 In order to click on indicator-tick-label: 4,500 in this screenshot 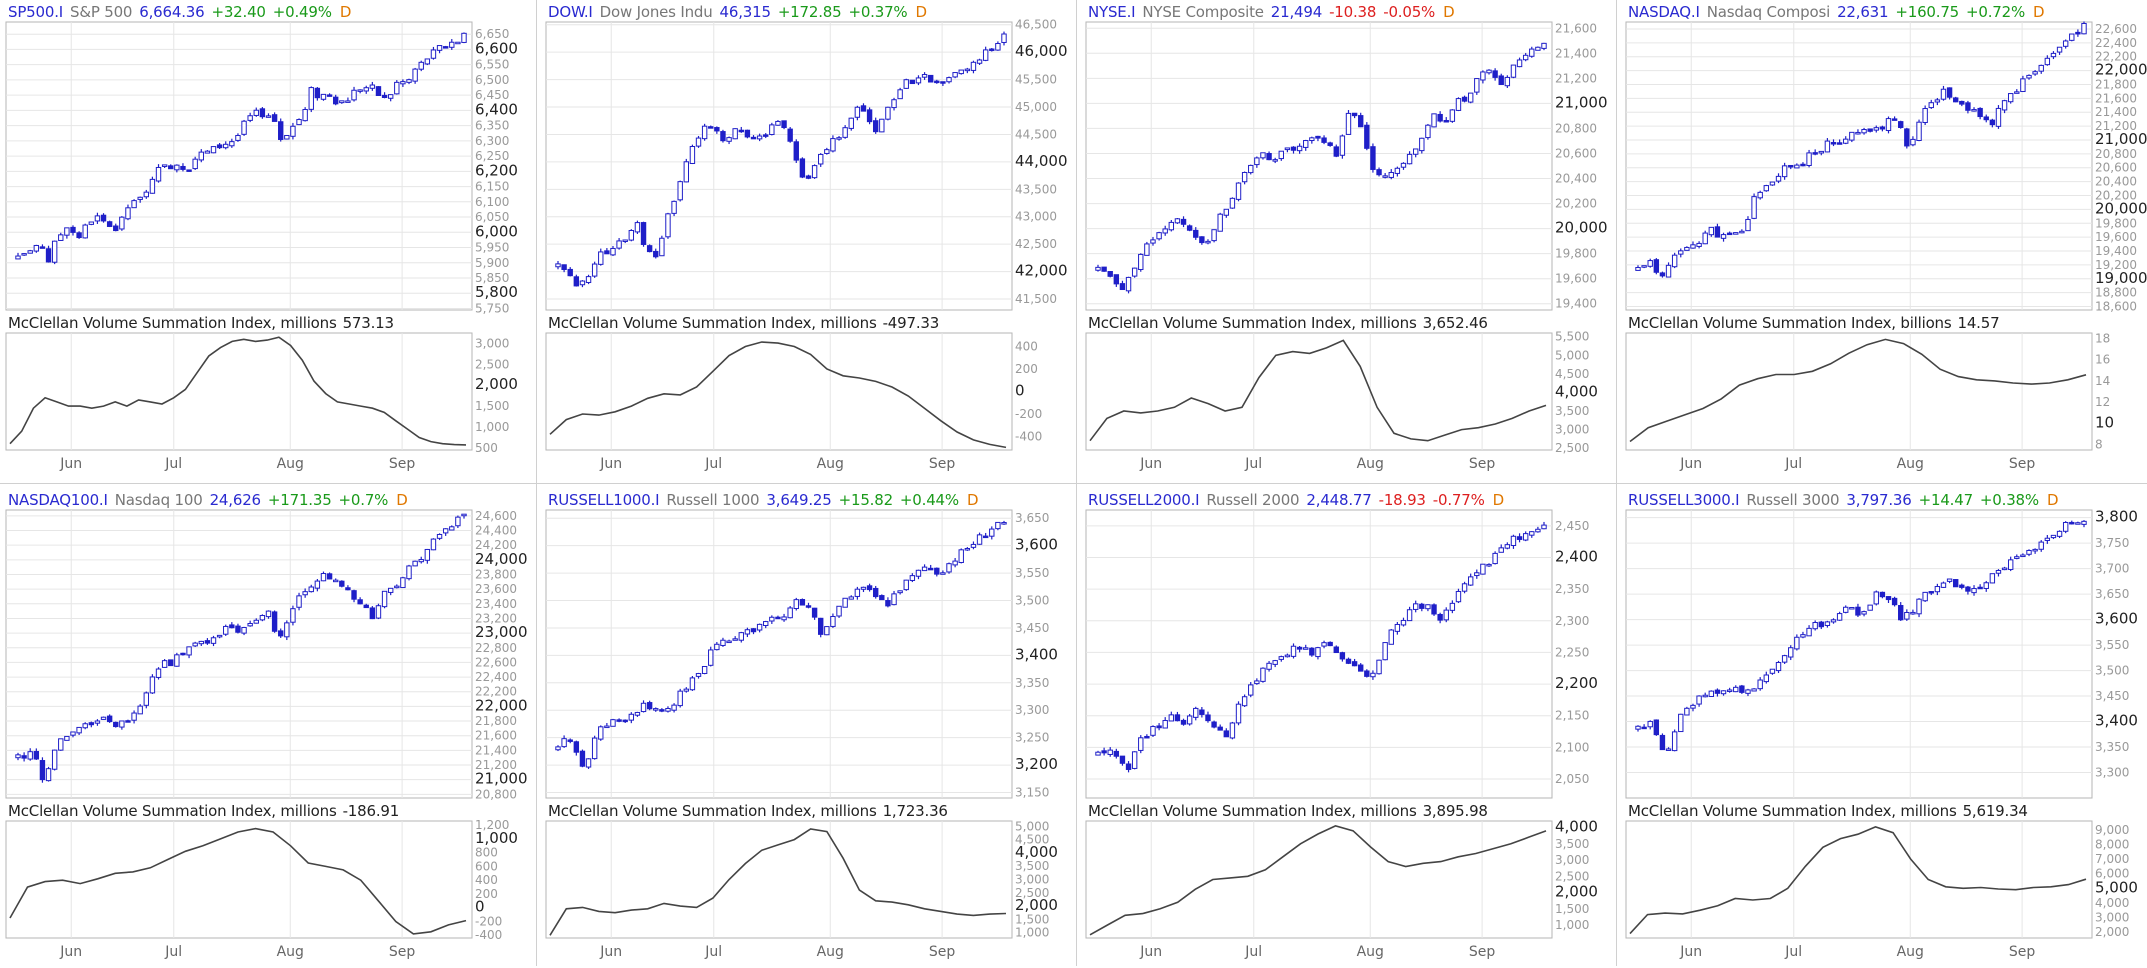, I will do `click(1572, 374)`.